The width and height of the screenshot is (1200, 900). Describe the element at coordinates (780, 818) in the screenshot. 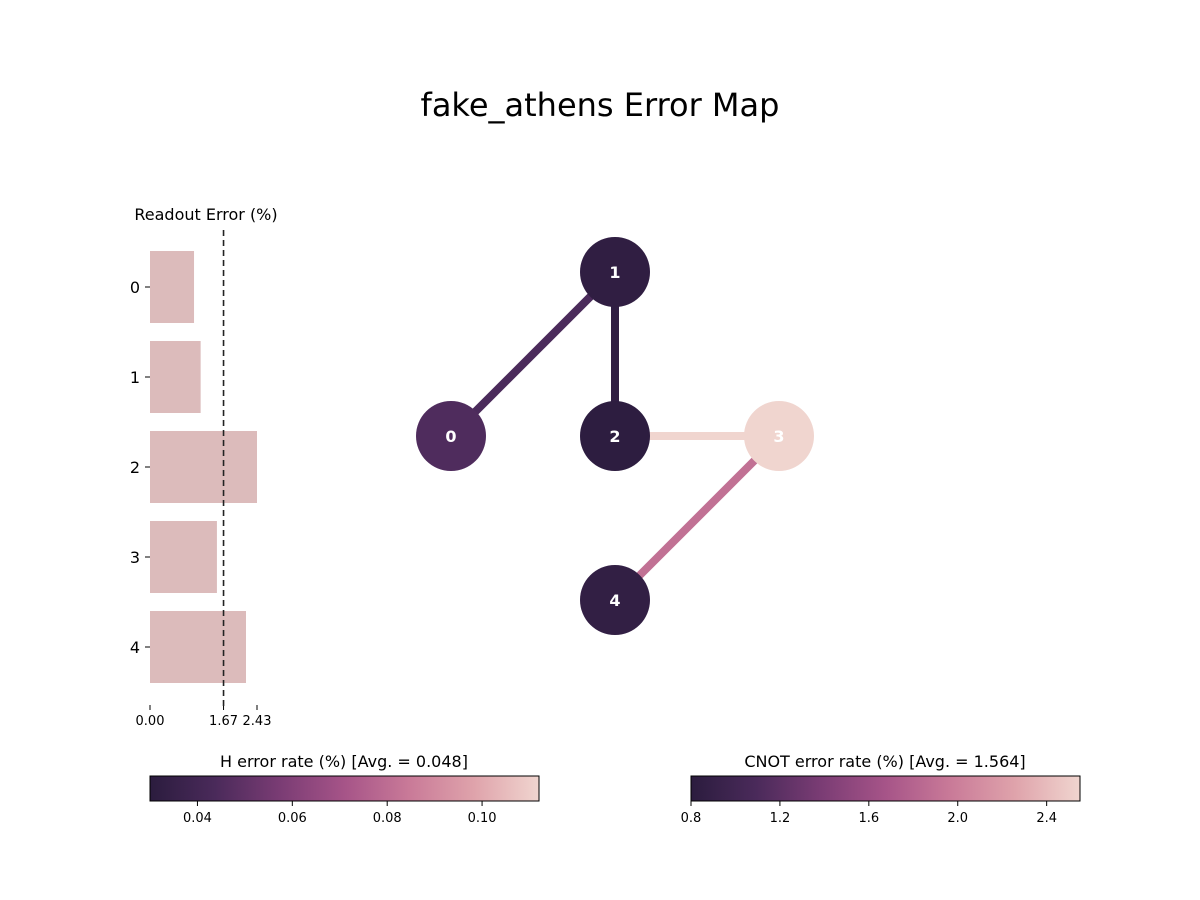

I see `colorbar-tick-label: 1.2` at that location.